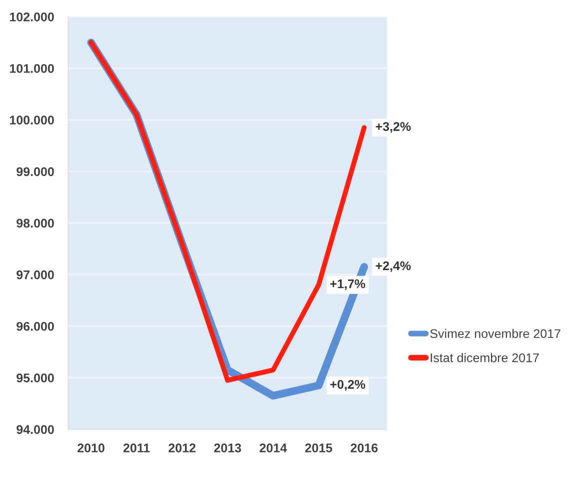 Image resolution: width=569 pixels, height=477 pixels. I want to click on y-tick-label: 98.000, so click(35, 223).